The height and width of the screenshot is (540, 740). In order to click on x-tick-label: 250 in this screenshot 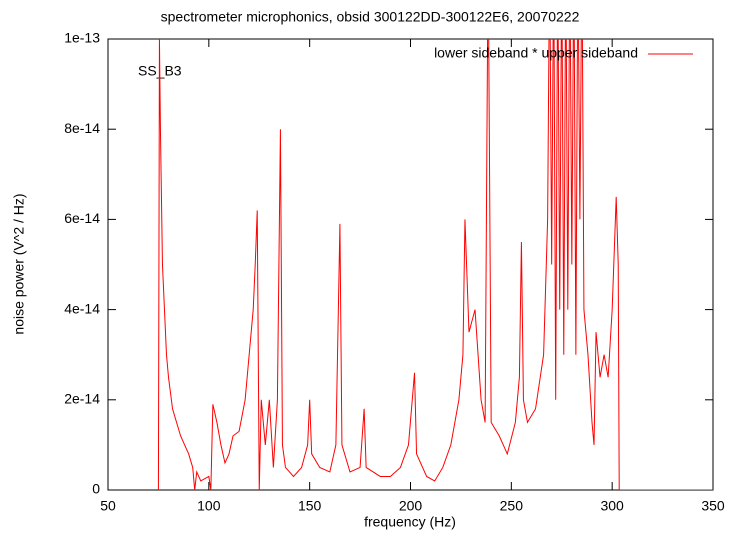, I will do `click(512, 506)`.